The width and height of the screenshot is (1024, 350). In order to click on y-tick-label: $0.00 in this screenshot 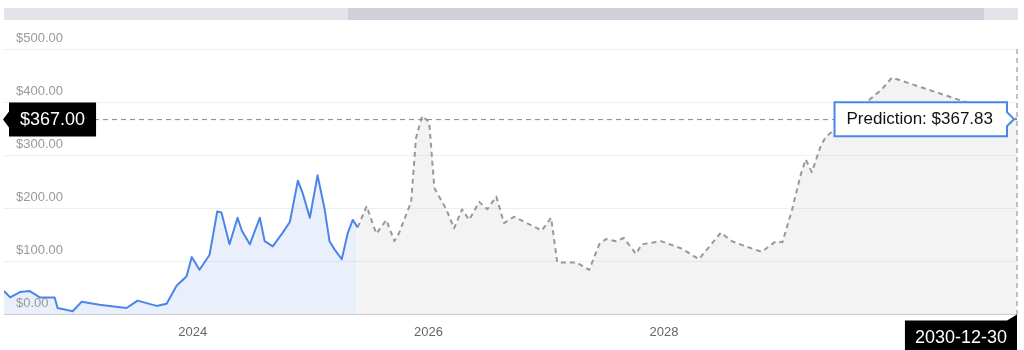, I will do `click(32, 303)`.